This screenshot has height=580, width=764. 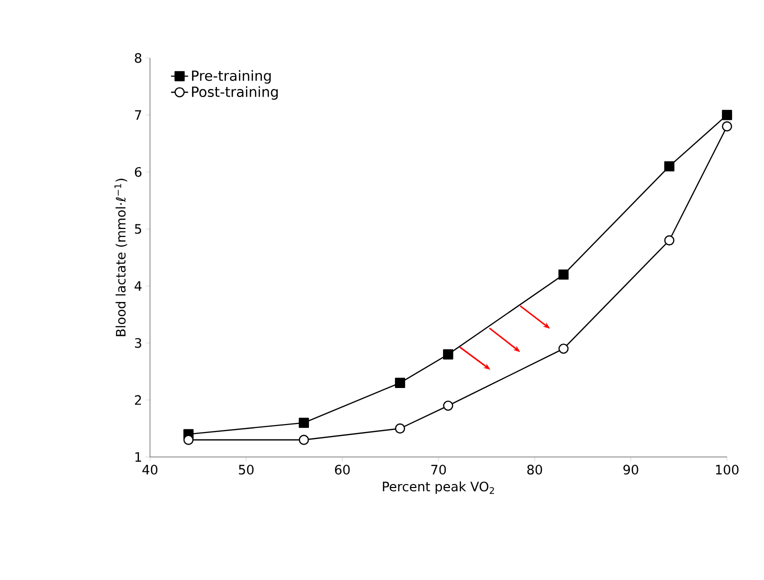 I want to click on x-axis-title: Percent peak VO$_{2}$, so click(x=438, y=487).